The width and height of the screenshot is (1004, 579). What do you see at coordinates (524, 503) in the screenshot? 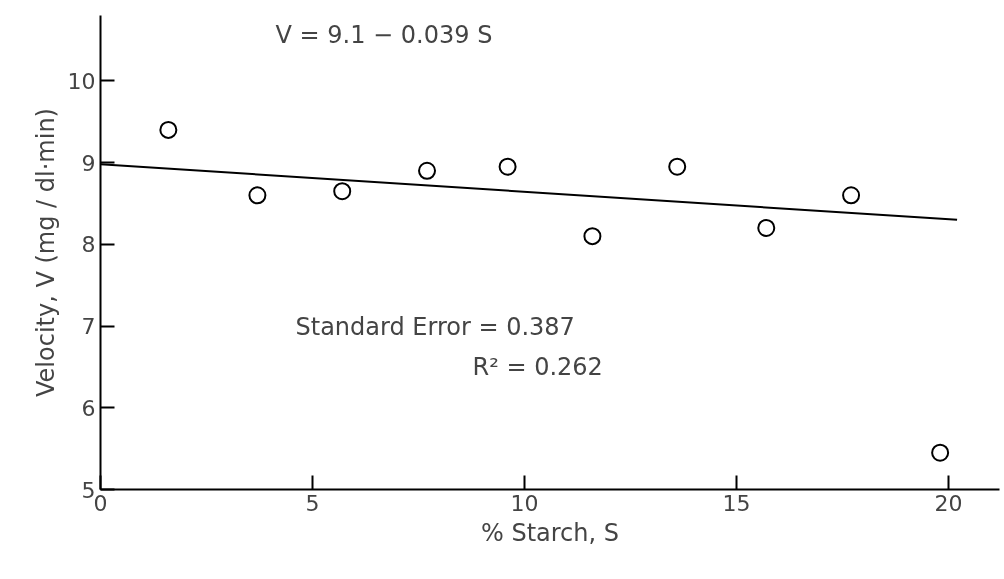
I see `x-tick-label: 10` at bounding box center [524, 503].